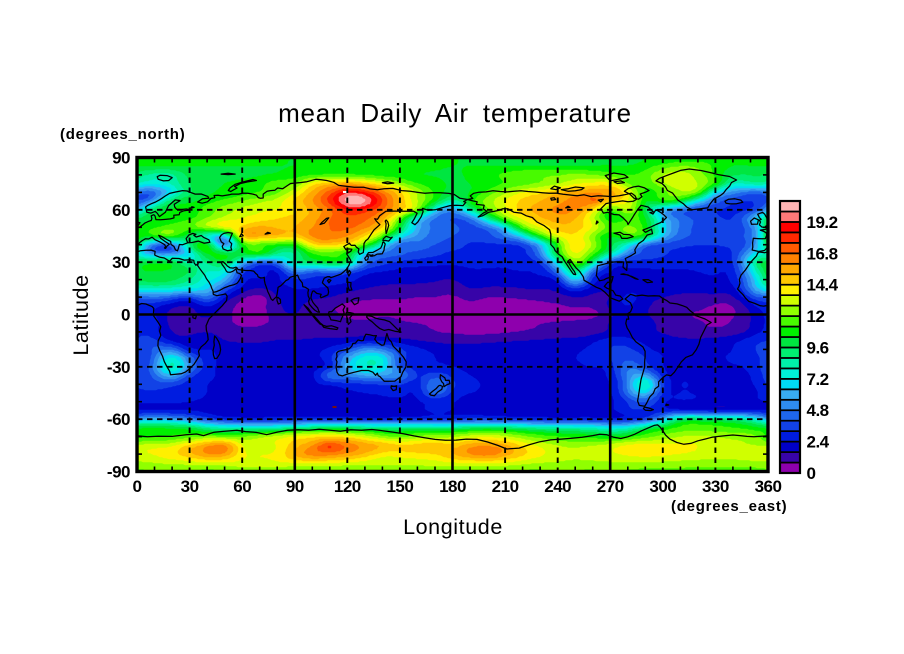  What do you see at coordinates (453, 527) in the screenshot?
I see `svg-text: Longitude` at bounding box center [453, 527].